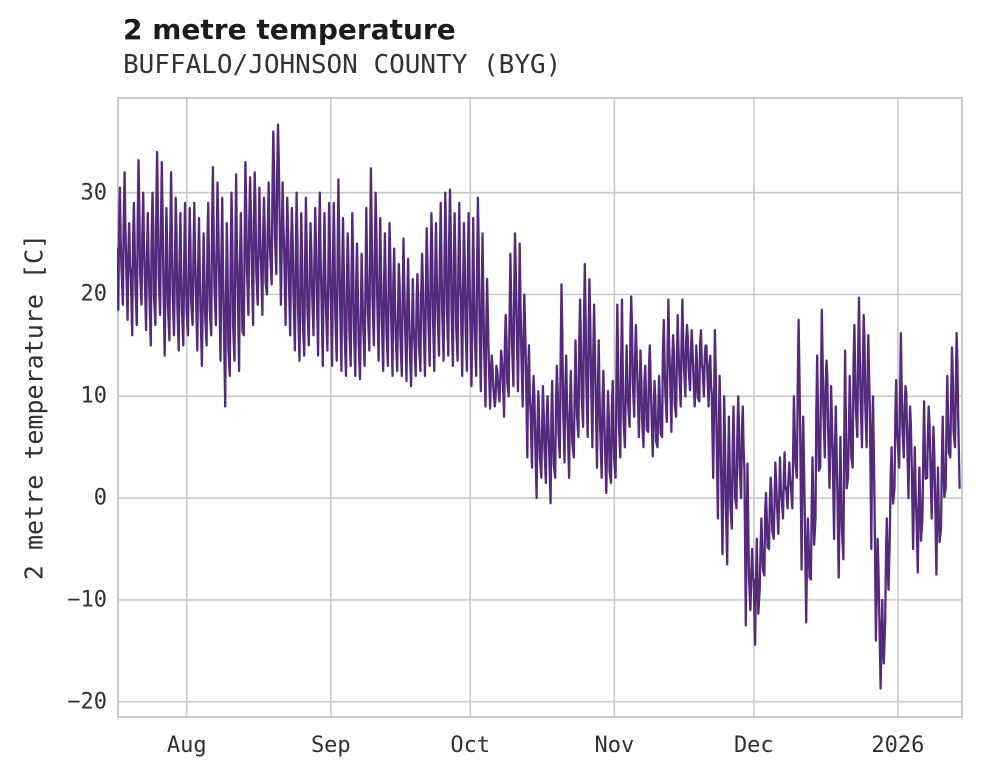  Describe the element at coordinates (330, 745) in the screenshot. I see `x-tick-label: Sep` at that location.